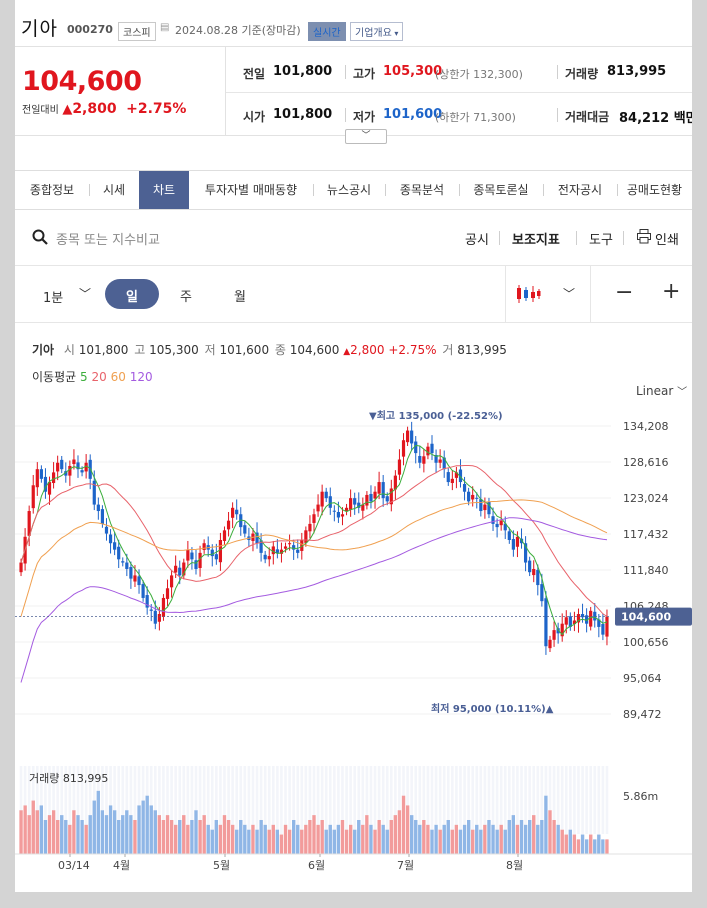 The width and height of the screenshot is (707, 908). Describe the element at coordinates (528, 294) in the screenshot. I see `candlestick-type-icon` at that location.